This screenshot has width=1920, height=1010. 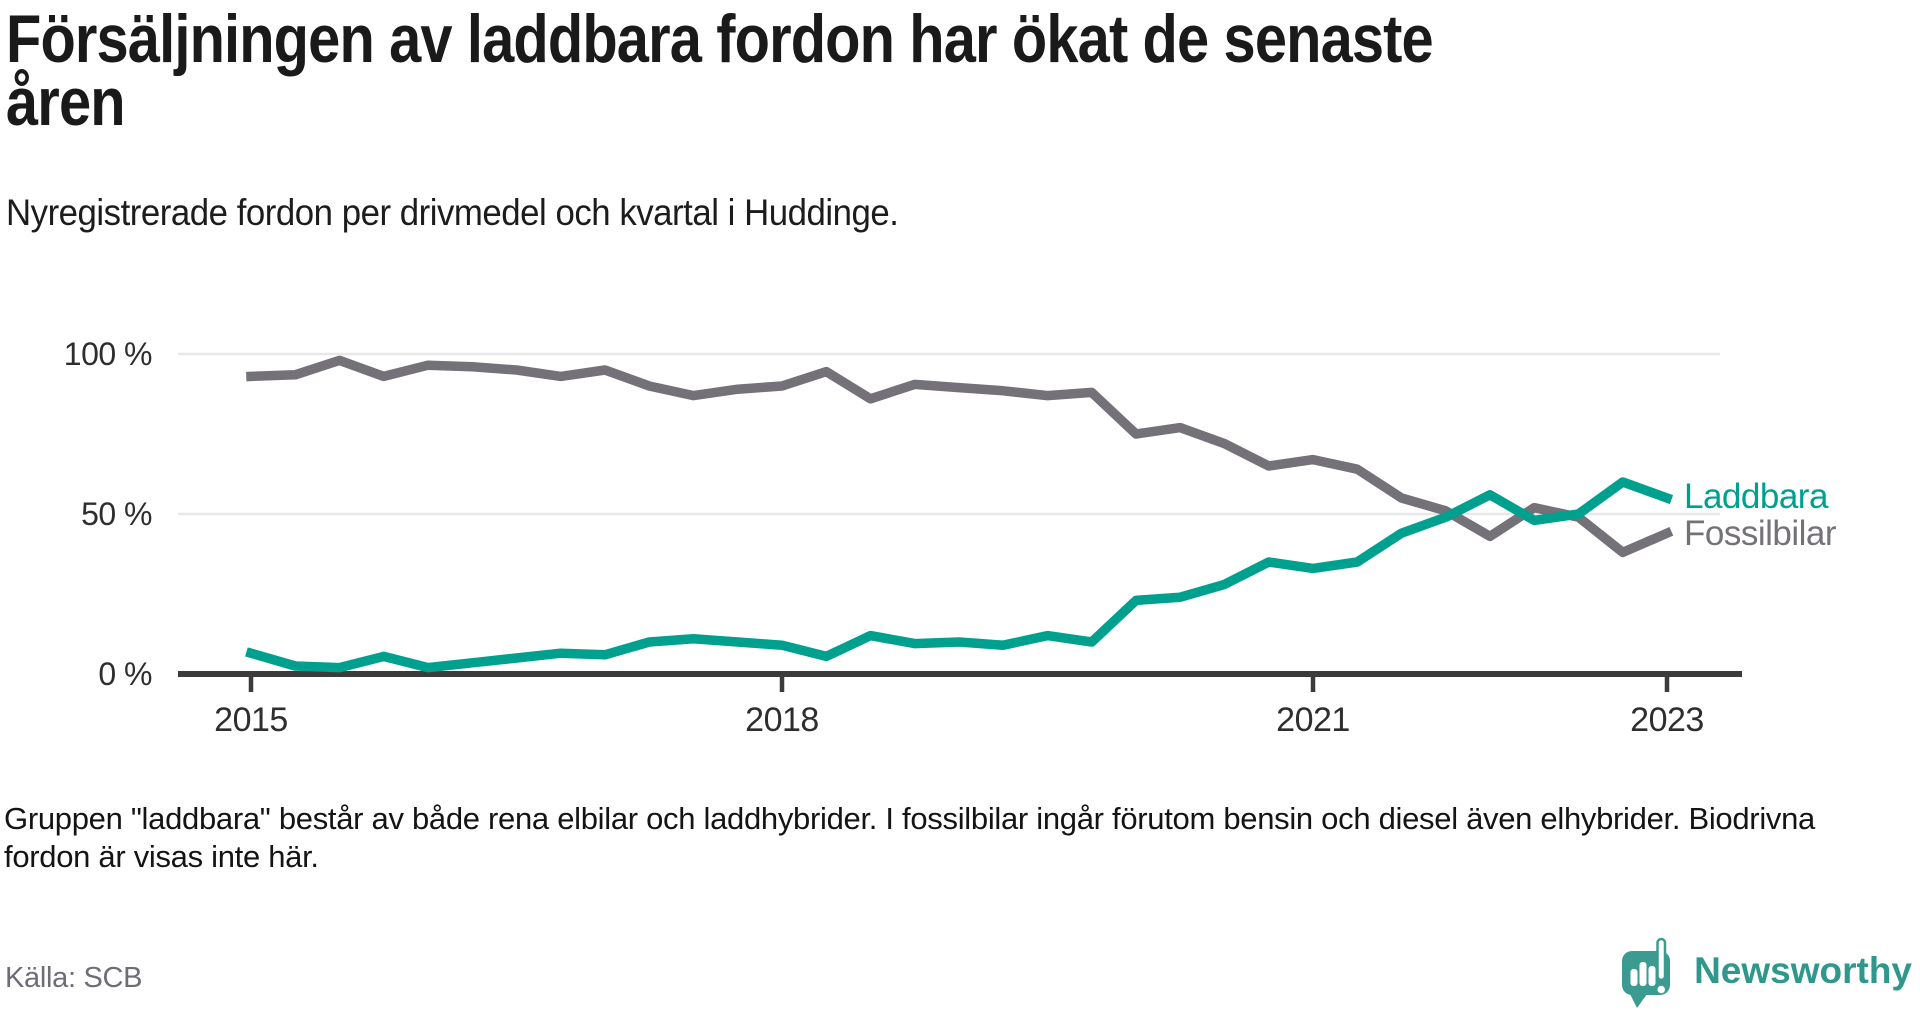 What do you see at coordinates (125, 674) in the screenshot?
I see `y-tick-label: 0 %` at bounding box center [125, 674].